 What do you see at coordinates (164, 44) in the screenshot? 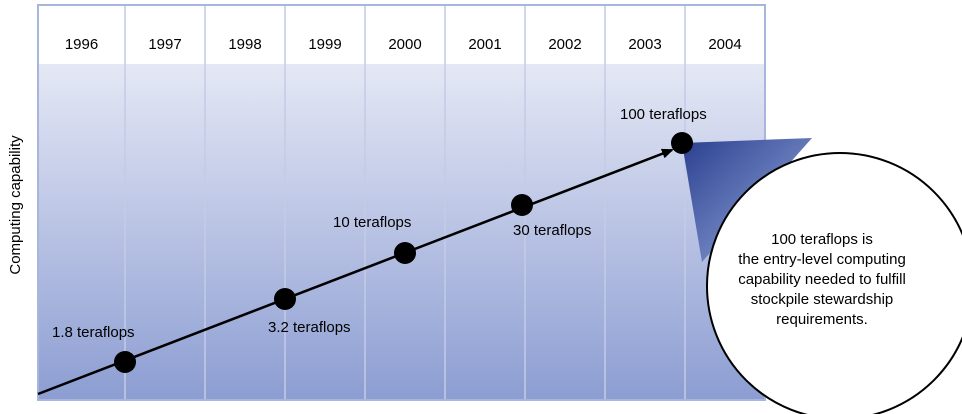
I see `year-label: 1997` at bounding box center [164, 44].